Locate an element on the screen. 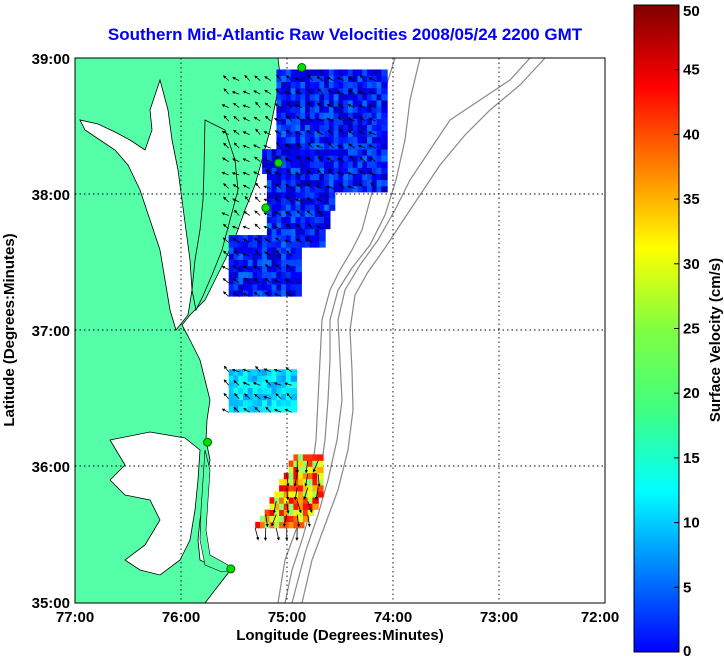 This screenshot has height=659, width=724. colorbar-tick-label: 5 is located at coordinates (687, 587).